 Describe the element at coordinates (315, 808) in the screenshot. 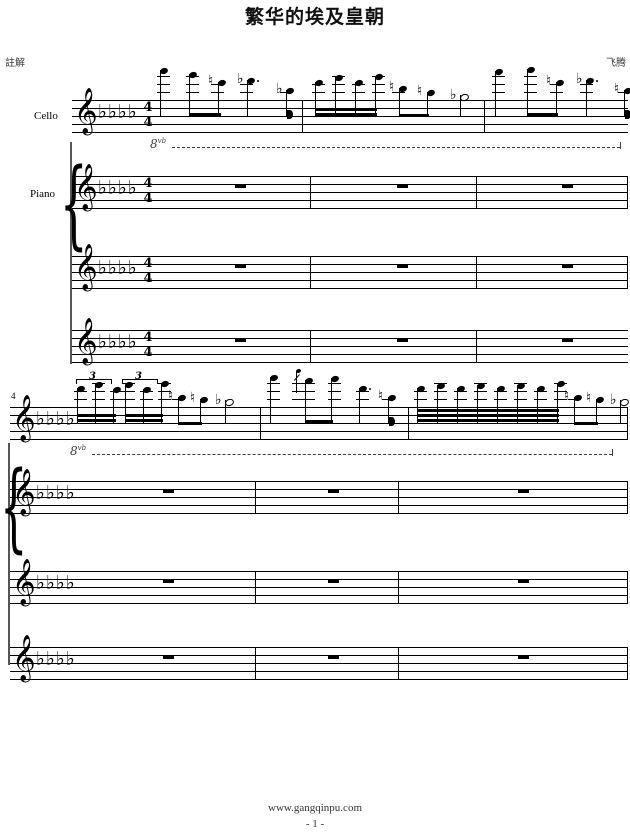

I see `footer-url: www.gangqinpu.com` at that location.